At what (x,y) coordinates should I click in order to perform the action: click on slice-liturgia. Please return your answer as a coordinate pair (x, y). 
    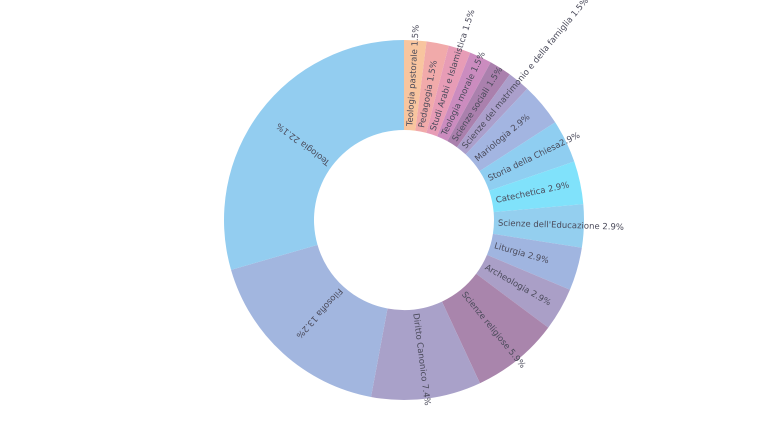
    Looking at the image, I should click on (534, 261).